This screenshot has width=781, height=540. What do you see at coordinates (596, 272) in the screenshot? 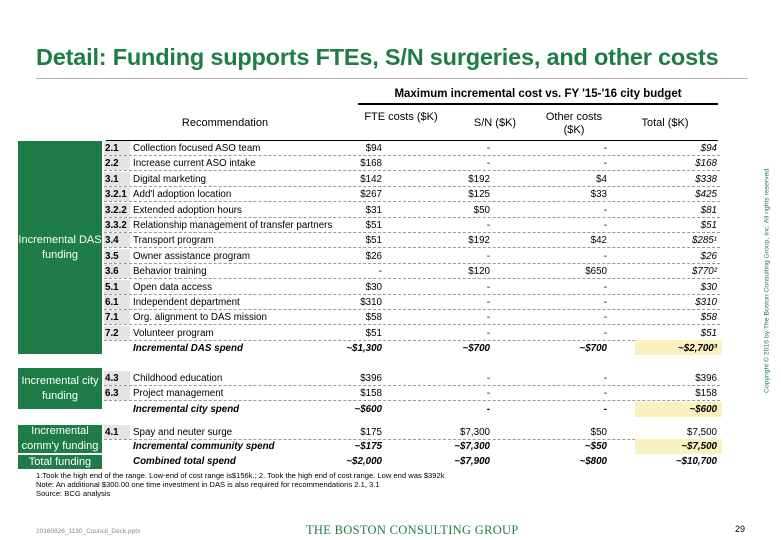
I see `row-other: $650` at bounding box center [596, 272].